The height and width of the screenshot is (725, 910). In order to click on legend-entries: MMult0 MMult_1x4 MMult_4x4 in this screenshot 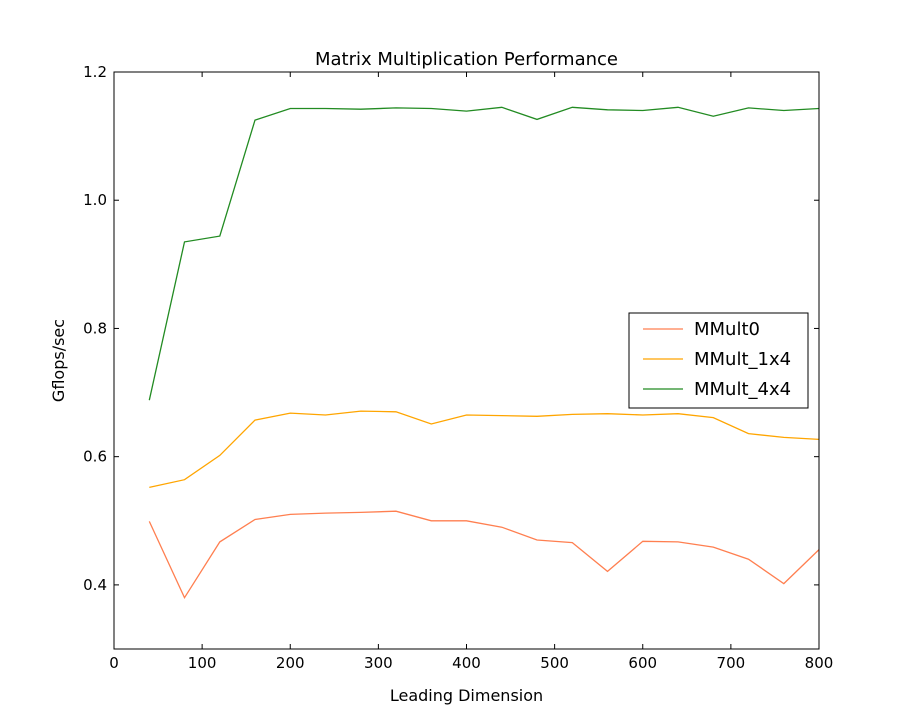, I will do `click(717, 359)`.